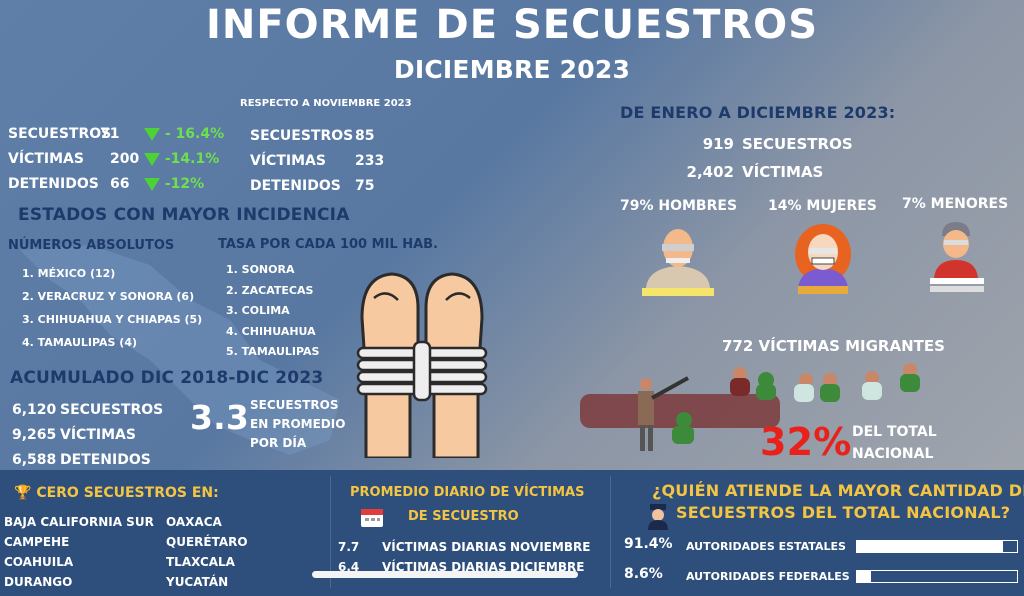 This screenshot has width=1024, height=596. I want to click on attend-heading-2: SECUESTROS DEL TOTAL NACIONAL?, so click(843, 512).